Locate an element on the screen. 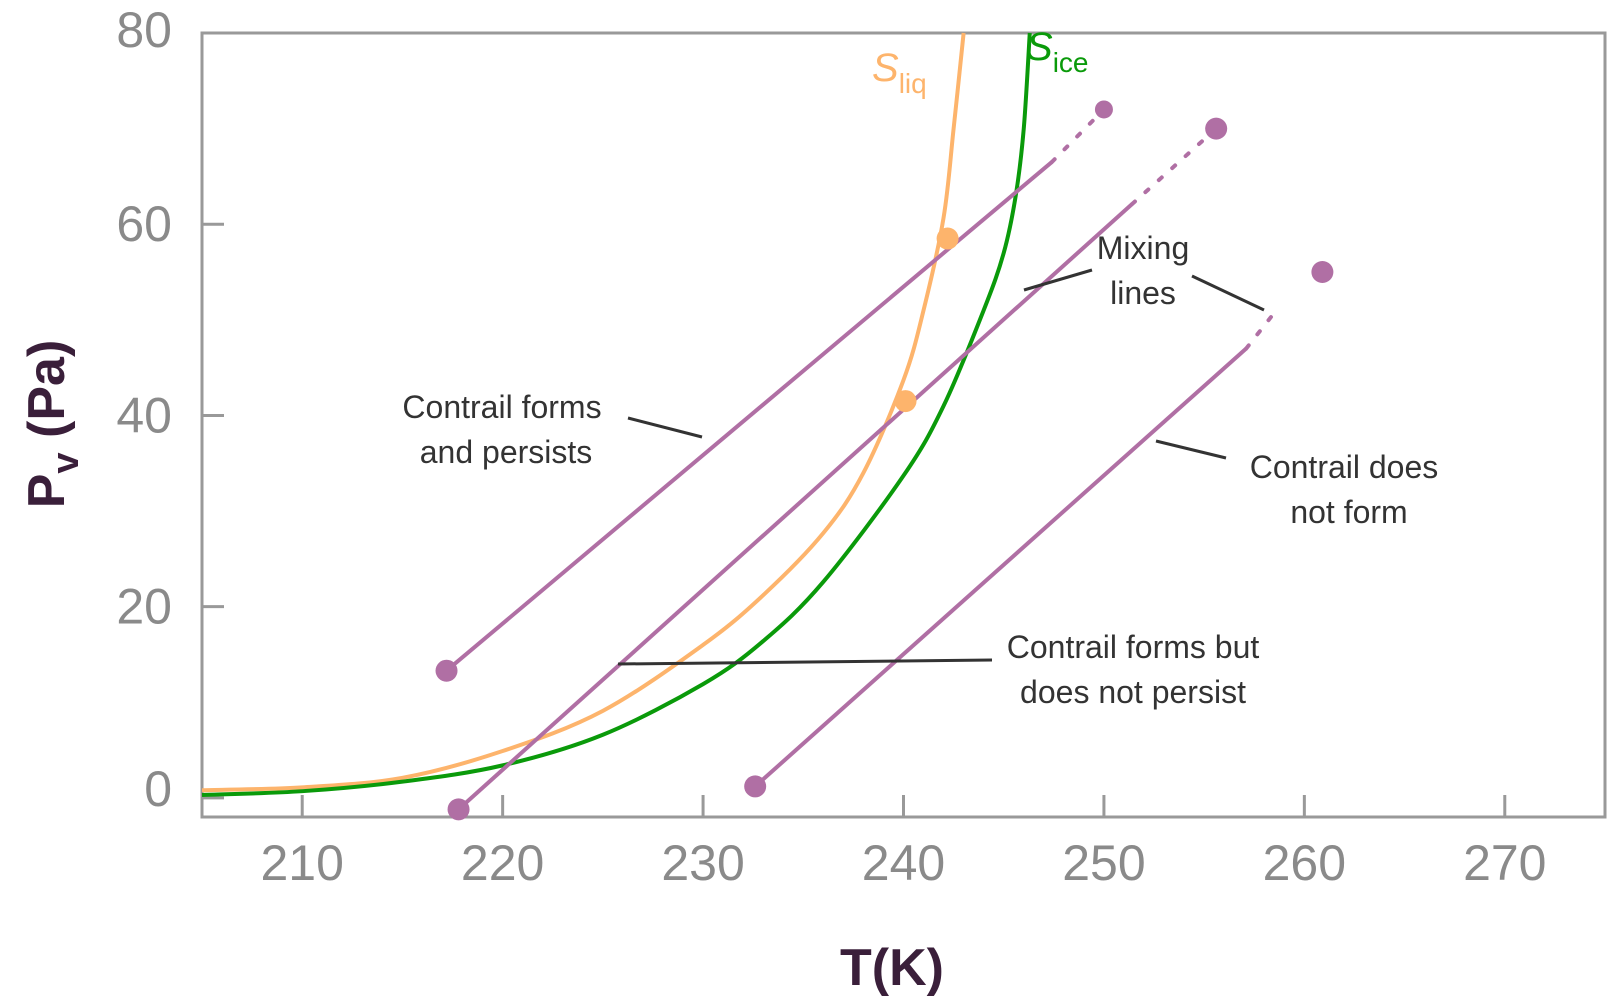 This screenshot has height=1003, width=1609. mixing-line-3-dotted is located at coordinates (1261, 329).